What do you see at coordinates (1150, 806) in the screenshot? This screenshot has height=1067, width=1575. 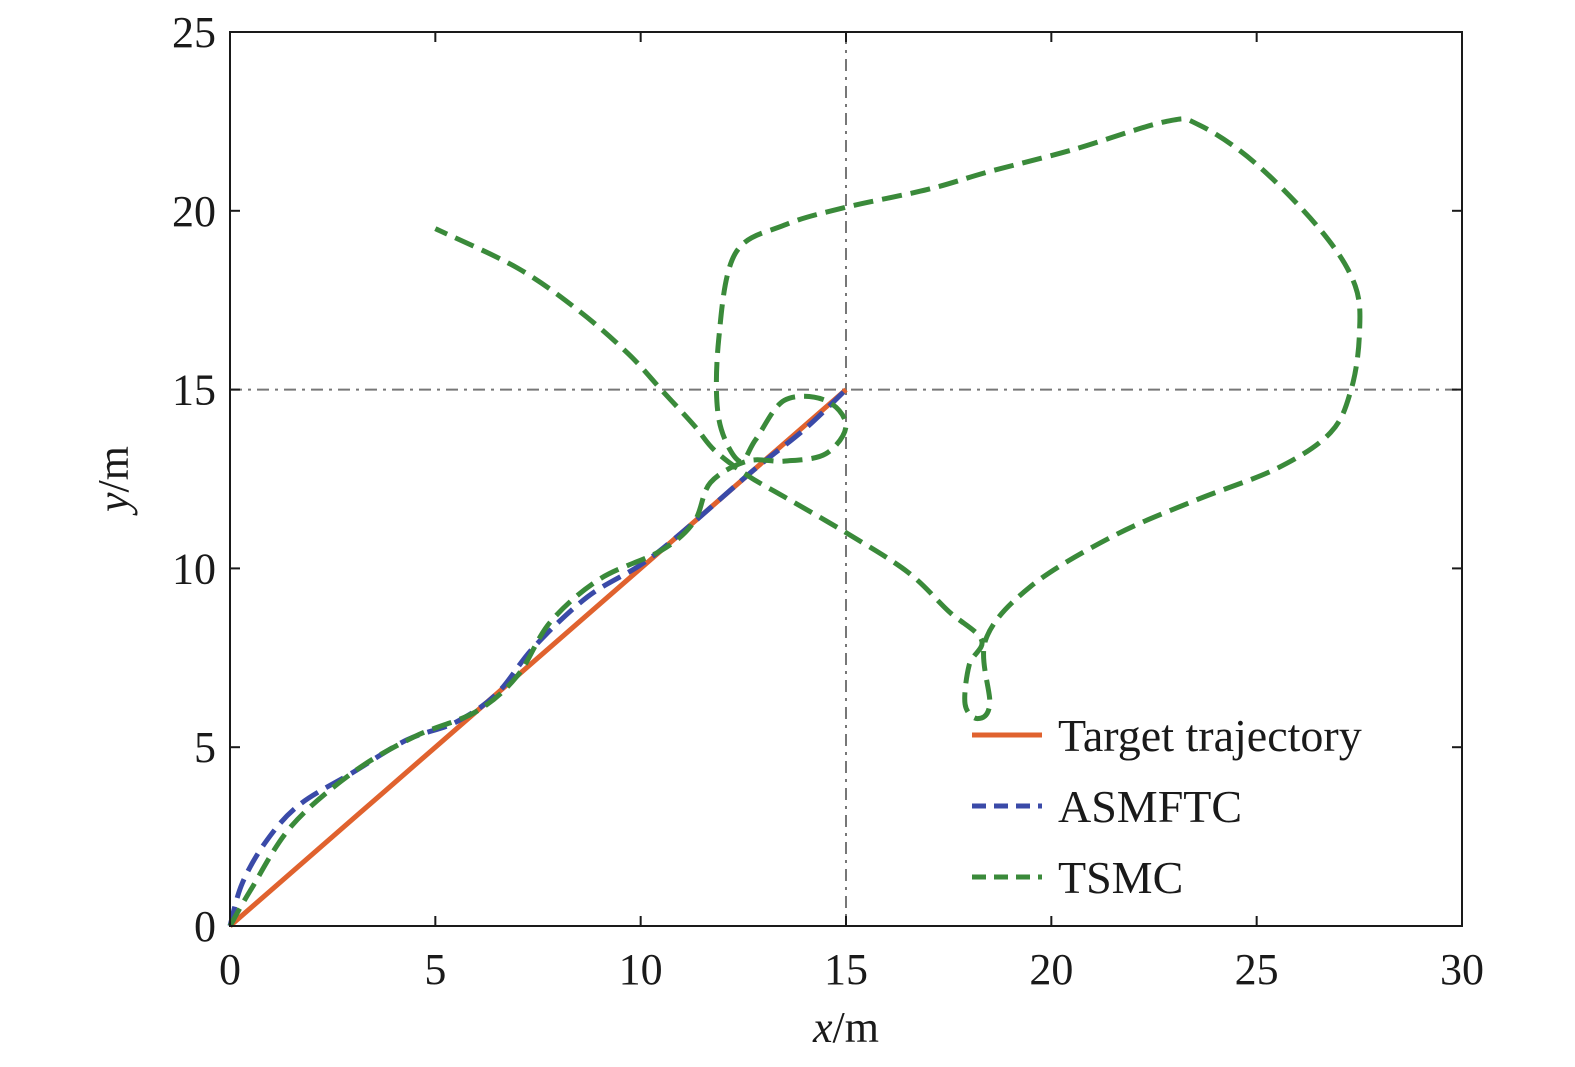 I see `legend-label-2: ASMFTC` at bounding box center [1150, 806].